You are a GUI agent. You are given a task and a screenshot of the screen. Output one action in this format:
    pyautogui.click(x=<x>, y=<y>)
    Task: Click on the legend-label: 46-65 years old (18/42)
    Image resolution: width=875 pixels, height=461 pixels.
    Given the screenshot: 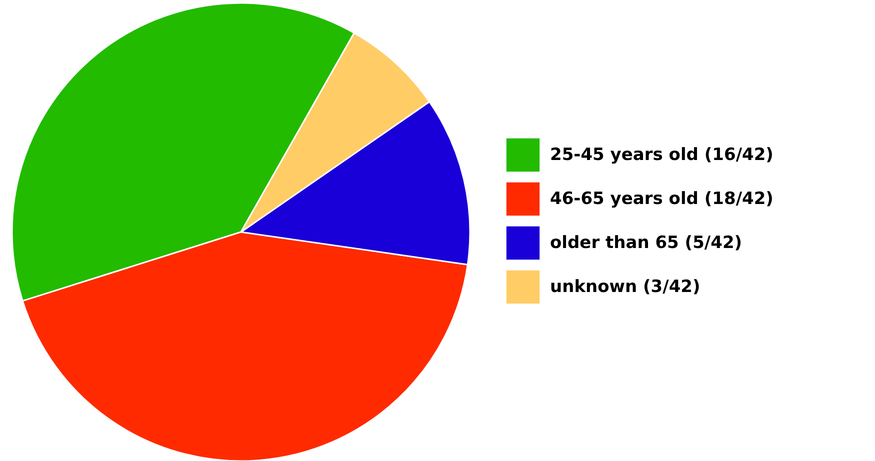 What is the action you would take?
    pyautogui.click(x=662, y=199)
    